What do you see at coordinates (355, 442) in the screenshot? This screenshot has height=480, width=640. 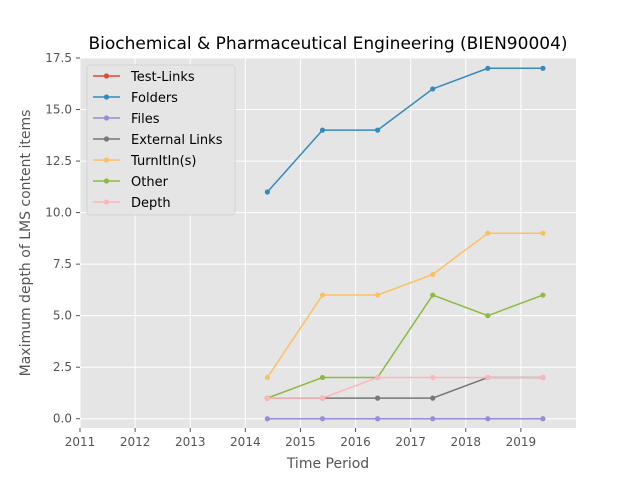 I see `x-tick-label: 2016` at bounding box center [355, 442].